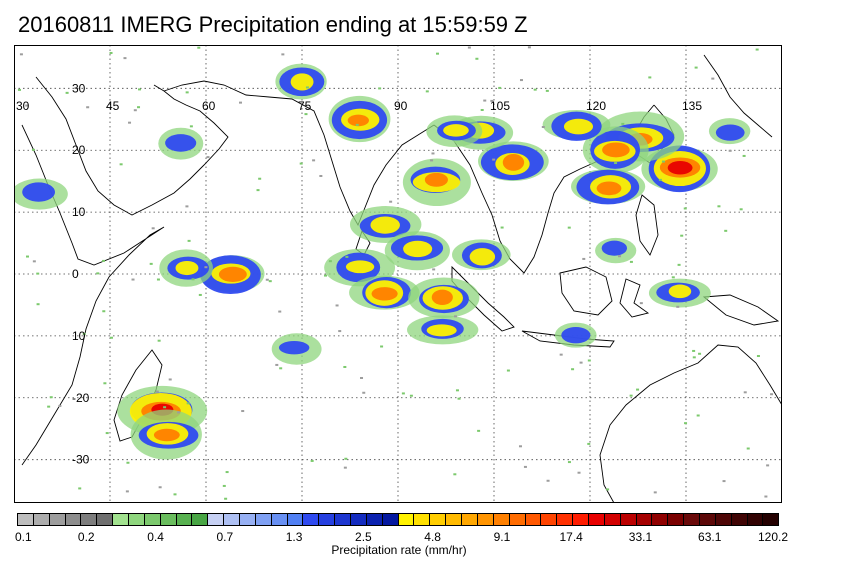  What do you see at coordinates (79, 150) in the screenshot?
I see `lat-tick-label: 20` at bounding box center [79, 150].